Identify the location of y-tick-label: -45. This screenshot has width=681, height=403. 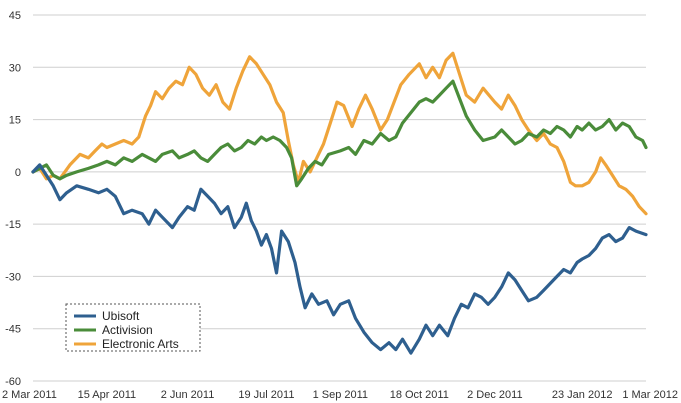
(13, 330).